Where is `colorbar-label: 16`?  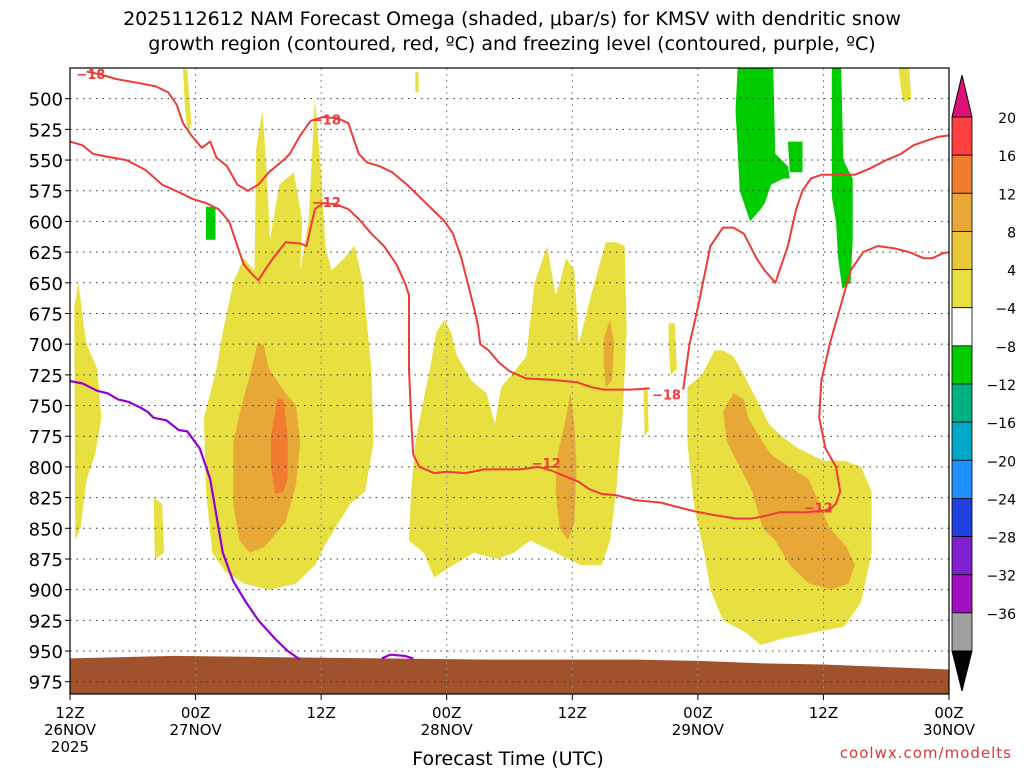
colorbar-label: 16 is located at coordinates (1007, 157).